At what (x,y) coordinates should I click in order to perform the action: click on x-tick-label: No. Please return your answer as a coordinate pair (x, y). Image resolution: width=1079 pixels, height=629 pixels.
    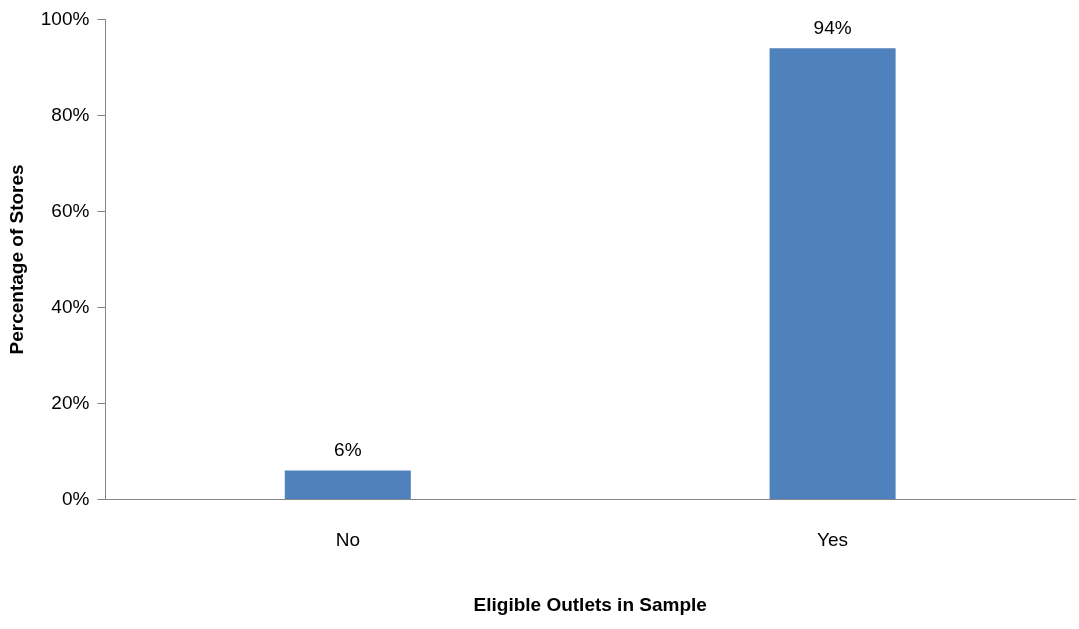
    Looking at the image, I should click on (347, 540).